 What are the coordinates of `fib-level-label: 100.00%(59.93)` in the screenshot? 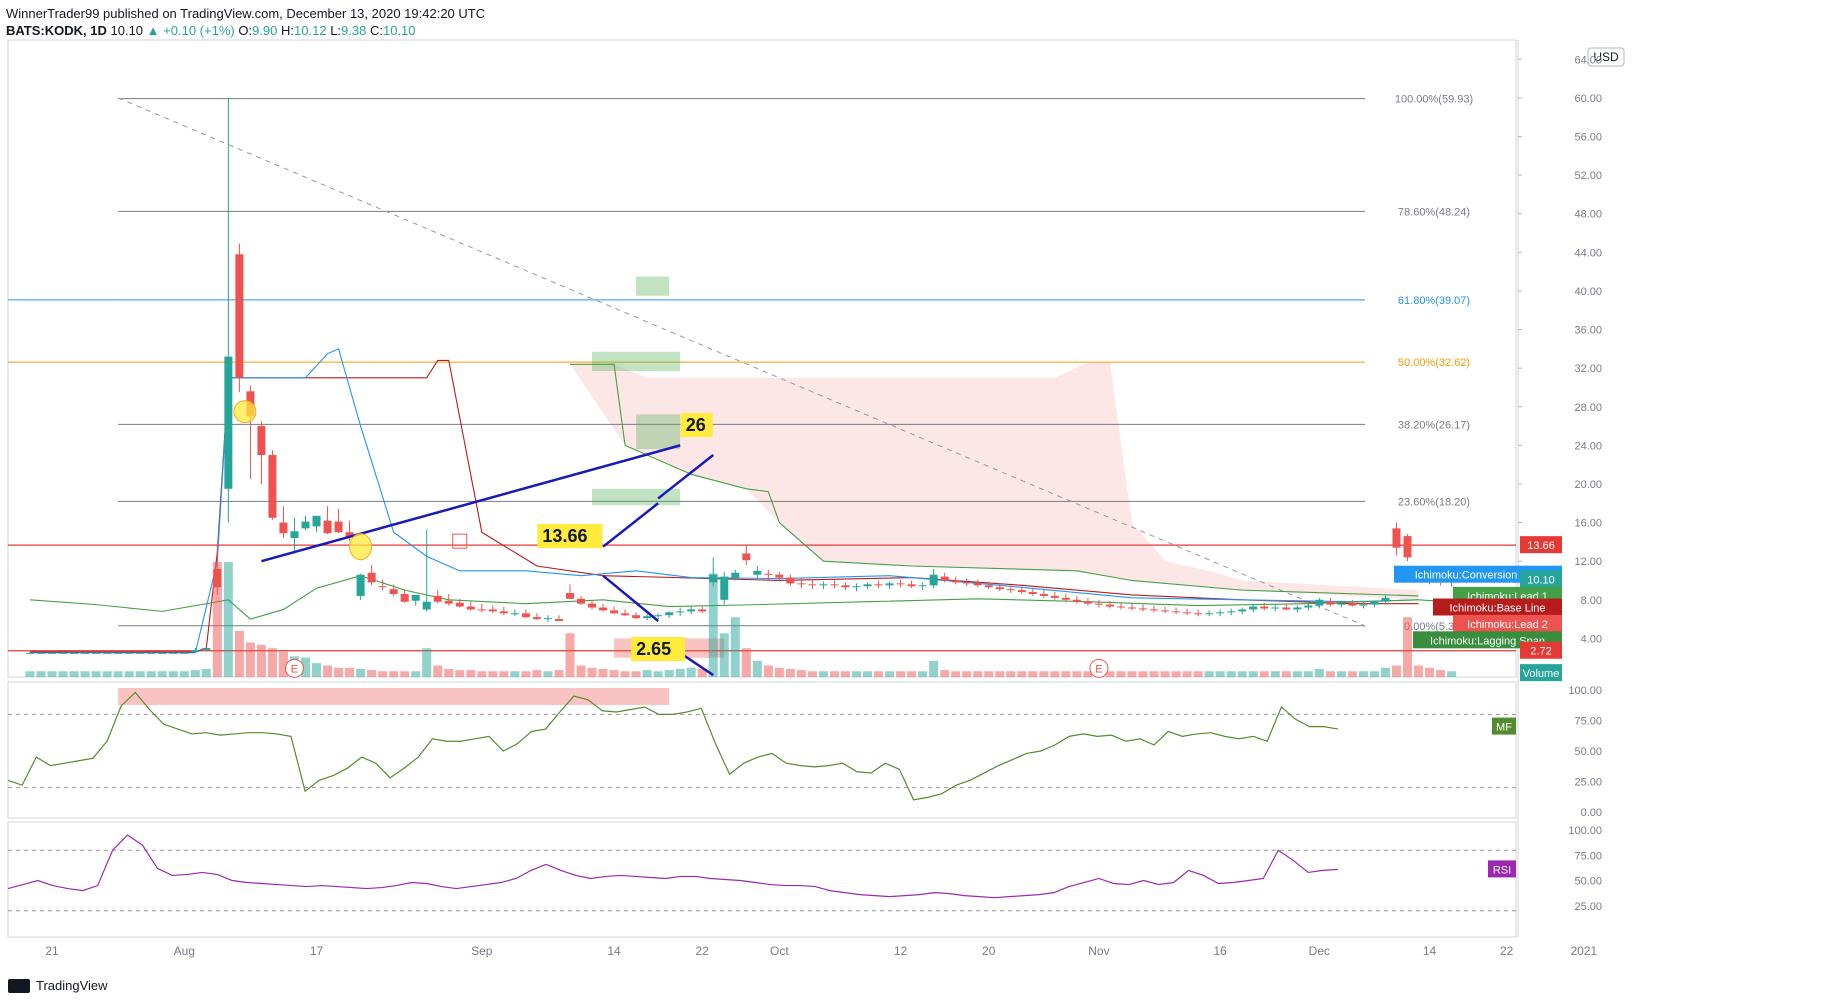 It's located at (1434, 100).